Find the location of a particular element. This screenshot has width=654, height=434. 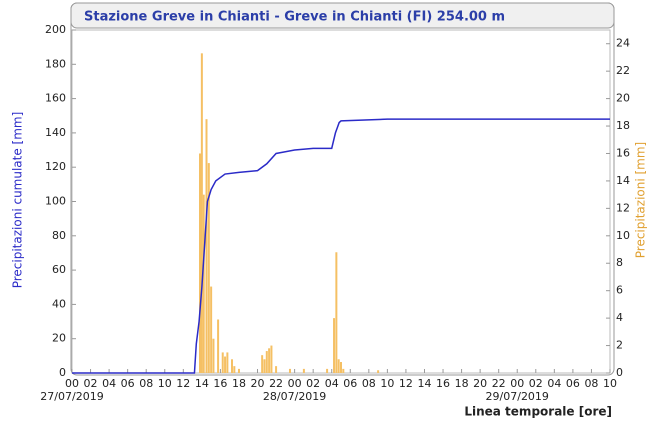

y2-tick-label: 10 is located at coordinates (623, 235).